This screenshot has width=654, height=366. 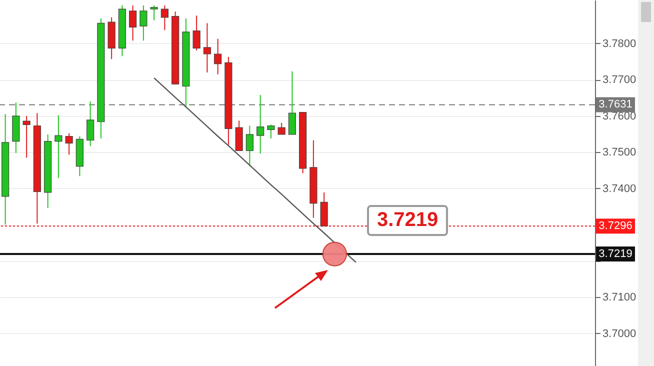 I want to click on ref-line-label: 3.7219, so click(x=615, y=254).